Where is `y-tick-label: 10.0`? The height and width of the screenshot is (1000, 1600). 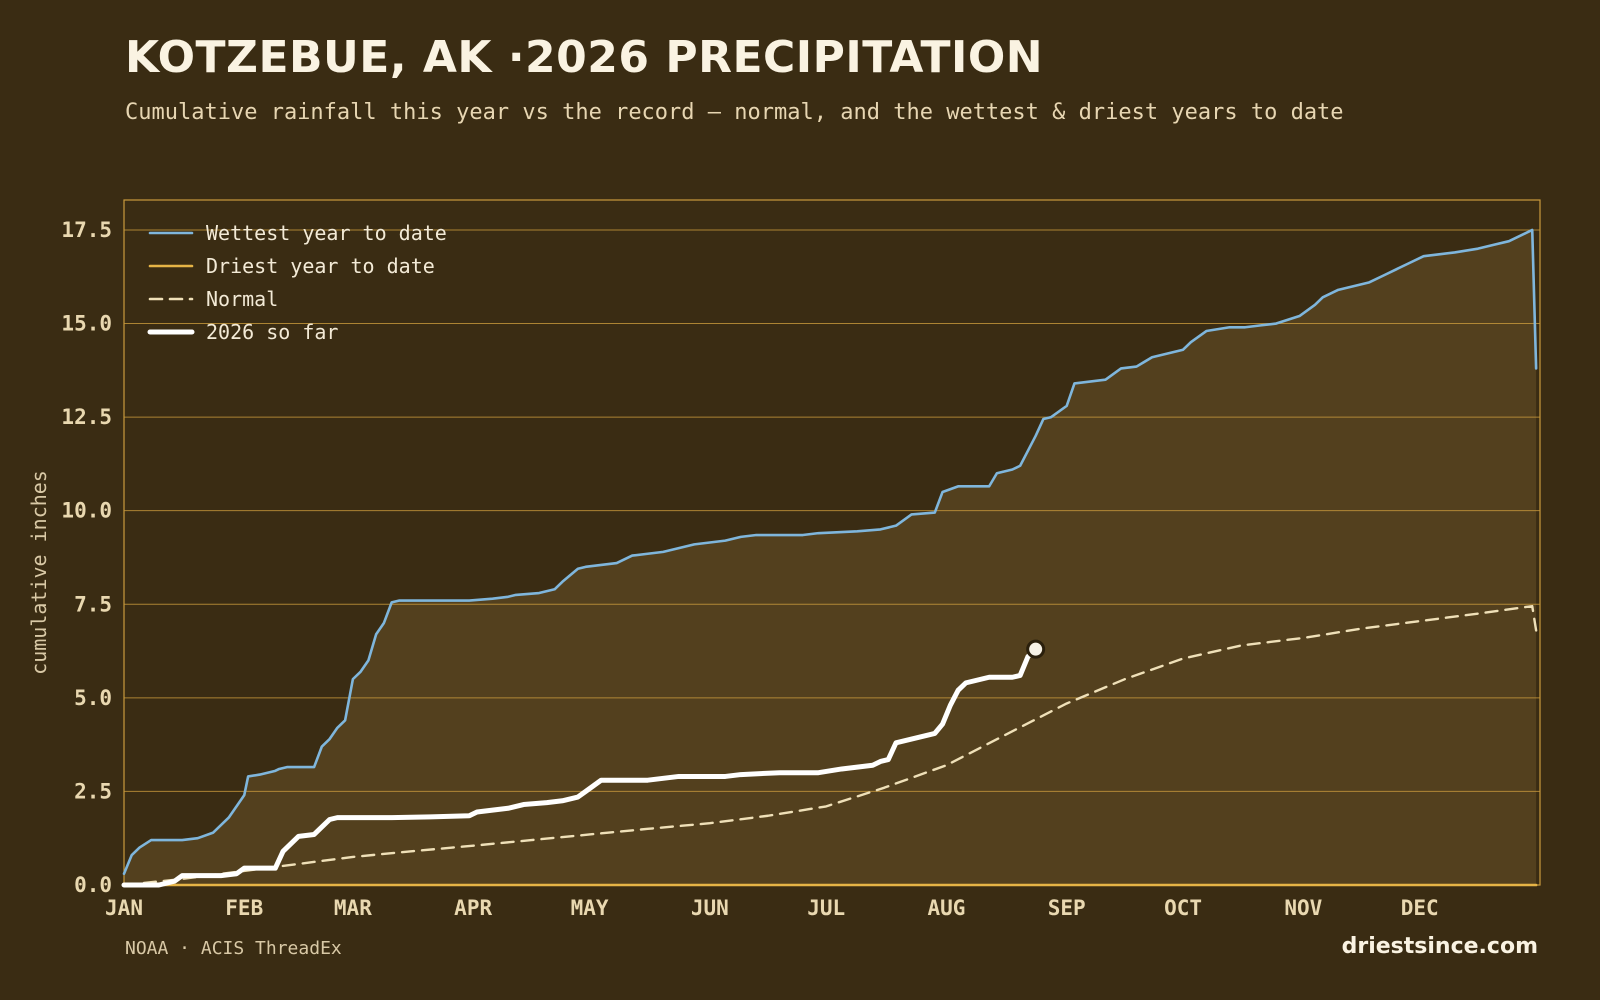 y-tick-label: 10.0 is located at coordinates (86, 511).